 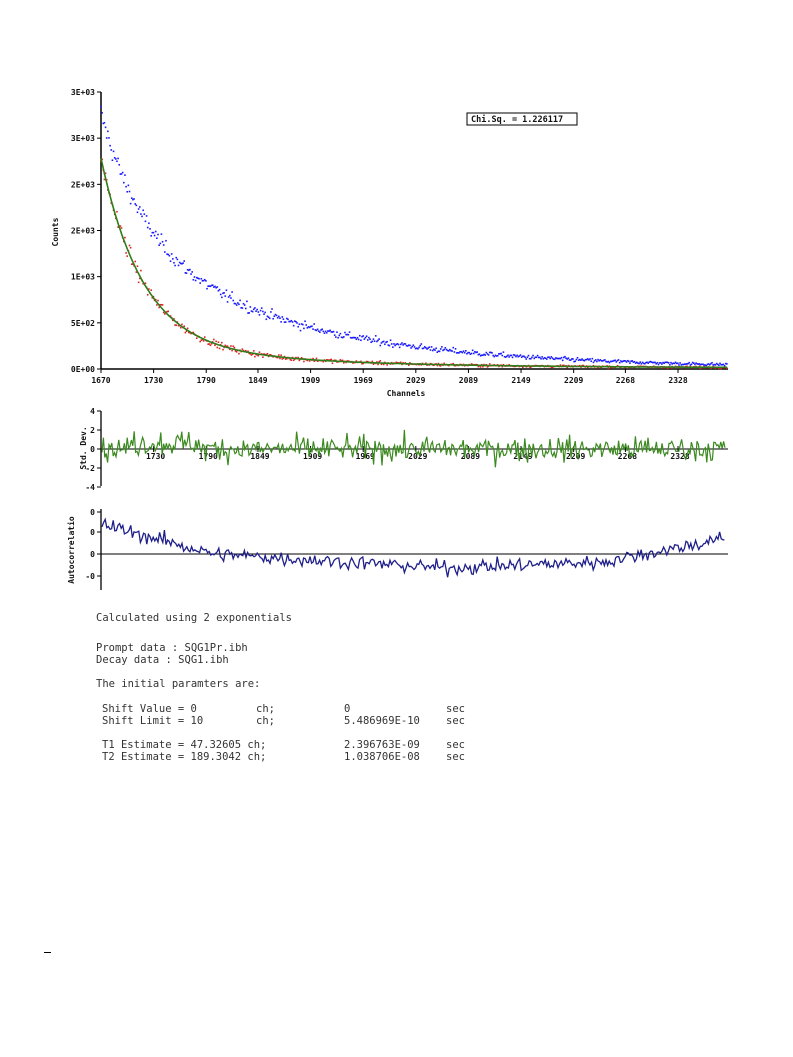 I want to click on x-tick-label: 1790, so click(x=206, y=380).